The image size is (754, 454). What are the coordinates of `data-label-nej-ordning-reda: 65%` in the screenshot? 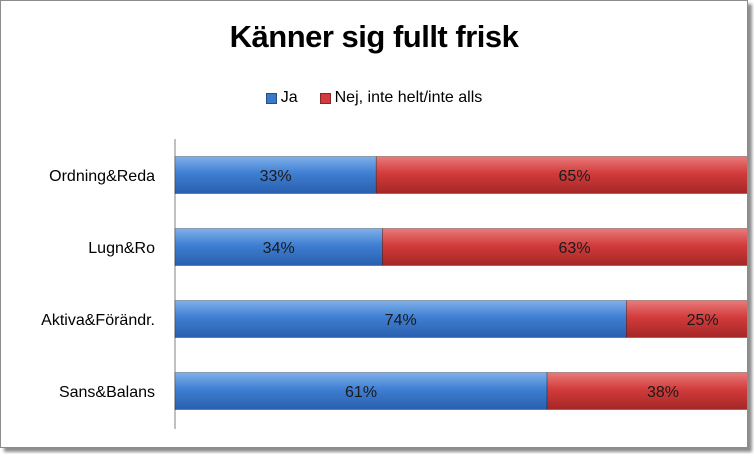 It's located at (575, 176).